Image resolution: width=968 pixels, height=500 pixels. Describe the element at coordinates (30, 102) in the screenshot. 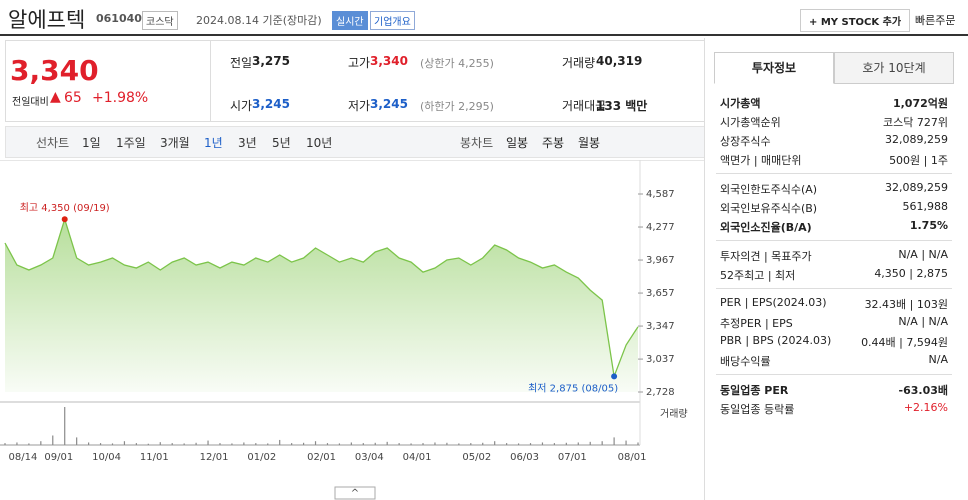

I see `change-label: 전일대비` at that location.